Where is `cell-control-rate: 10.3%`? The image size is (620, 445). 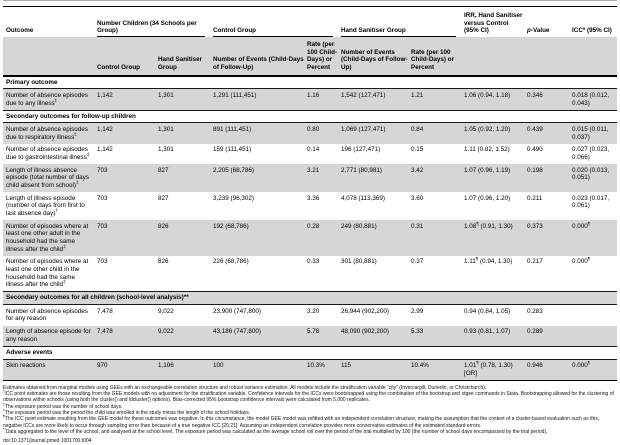
cell-control-rate: 10.3% is located at coordinates (324, 370).